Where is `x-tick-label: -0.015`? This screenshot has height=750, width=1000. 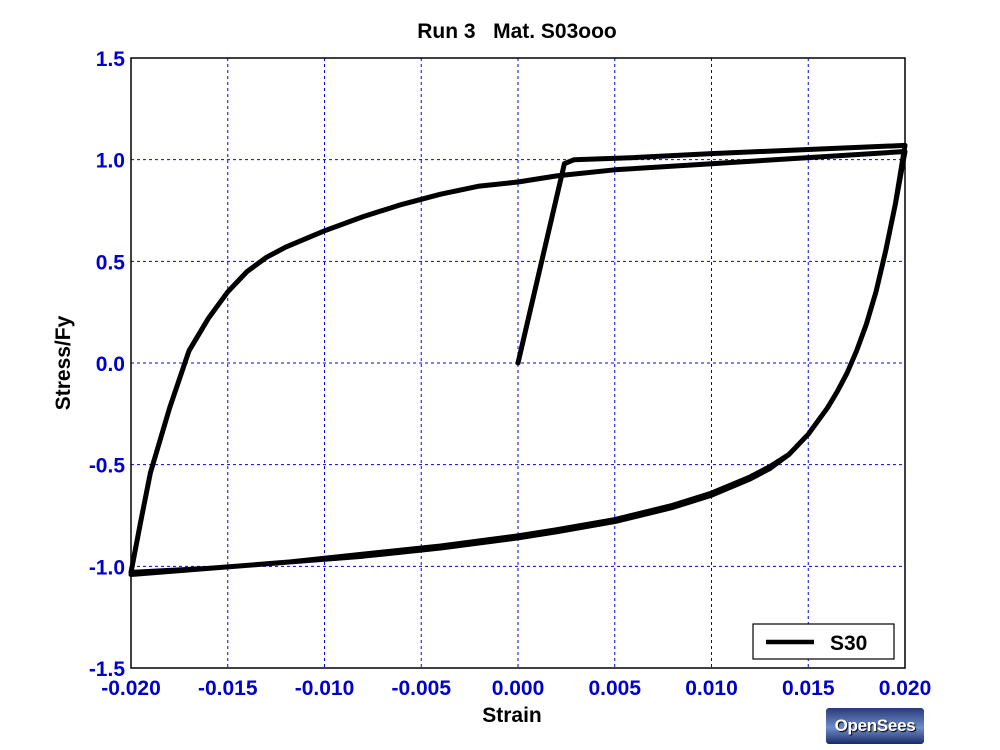 x-tick-label: -0.015 is located at coordinates (228, 688).